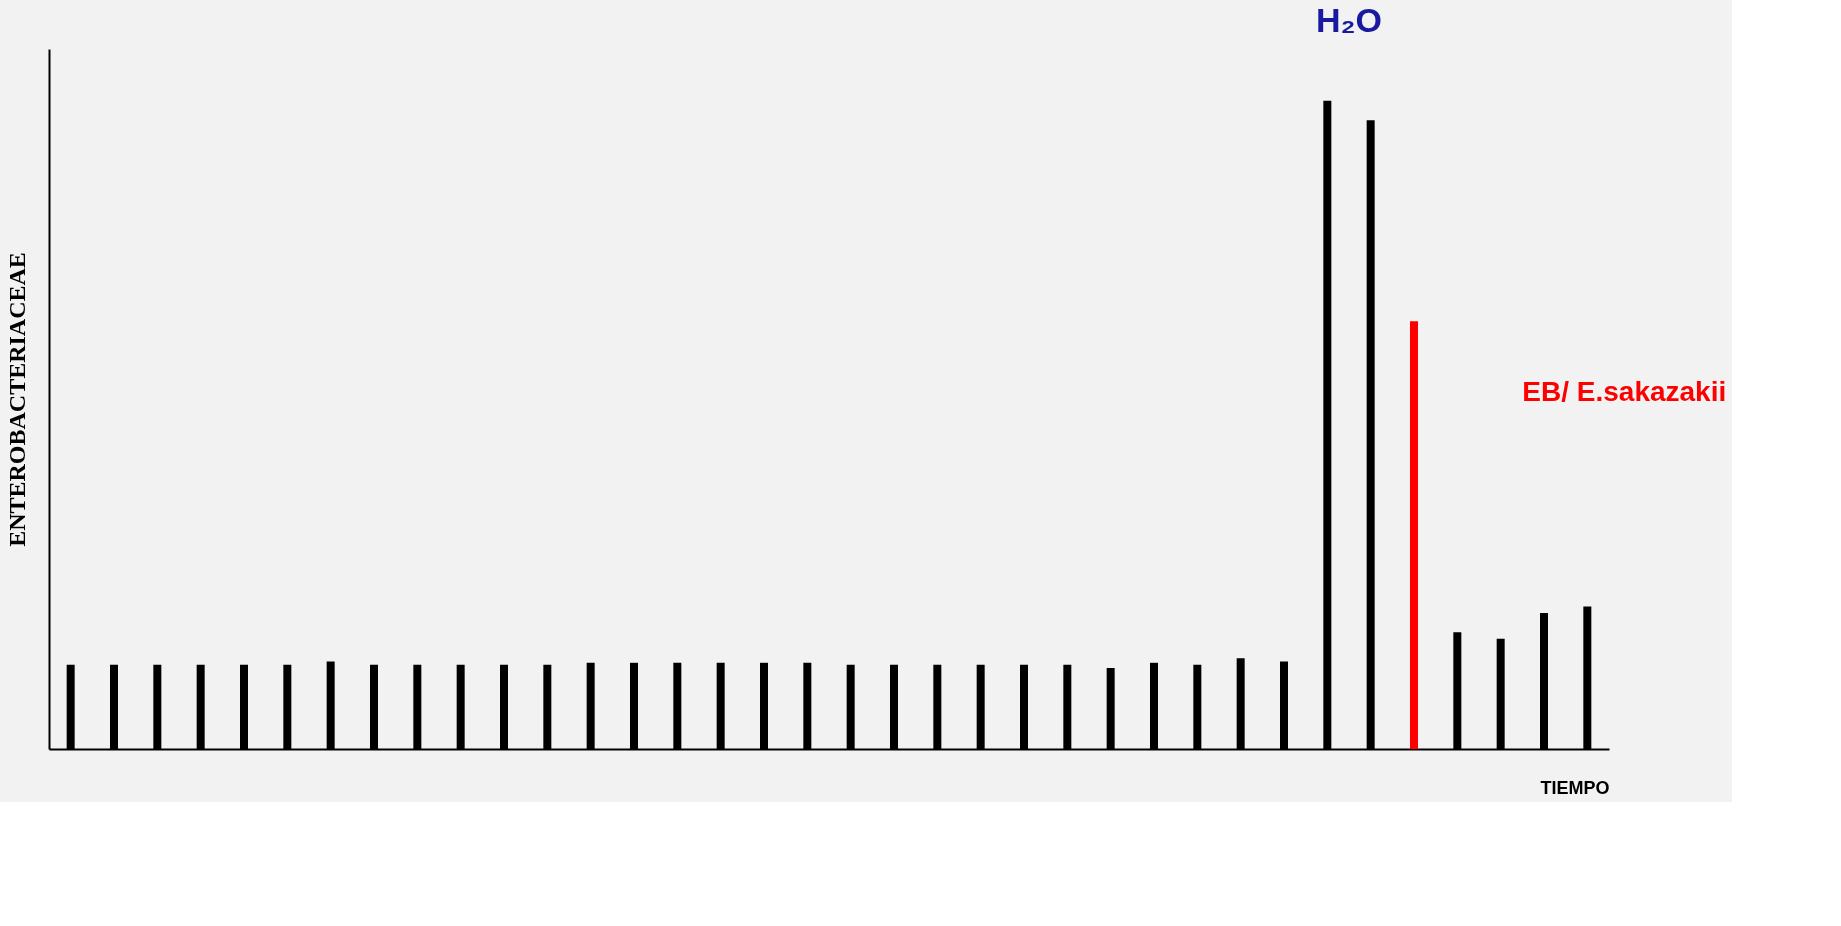 The width and height of the screenshot is (1841, 926). Describe the element at coordinates (1575, 787) in the screenshot. I see `x-axis-title: TIEMPO` at that location.